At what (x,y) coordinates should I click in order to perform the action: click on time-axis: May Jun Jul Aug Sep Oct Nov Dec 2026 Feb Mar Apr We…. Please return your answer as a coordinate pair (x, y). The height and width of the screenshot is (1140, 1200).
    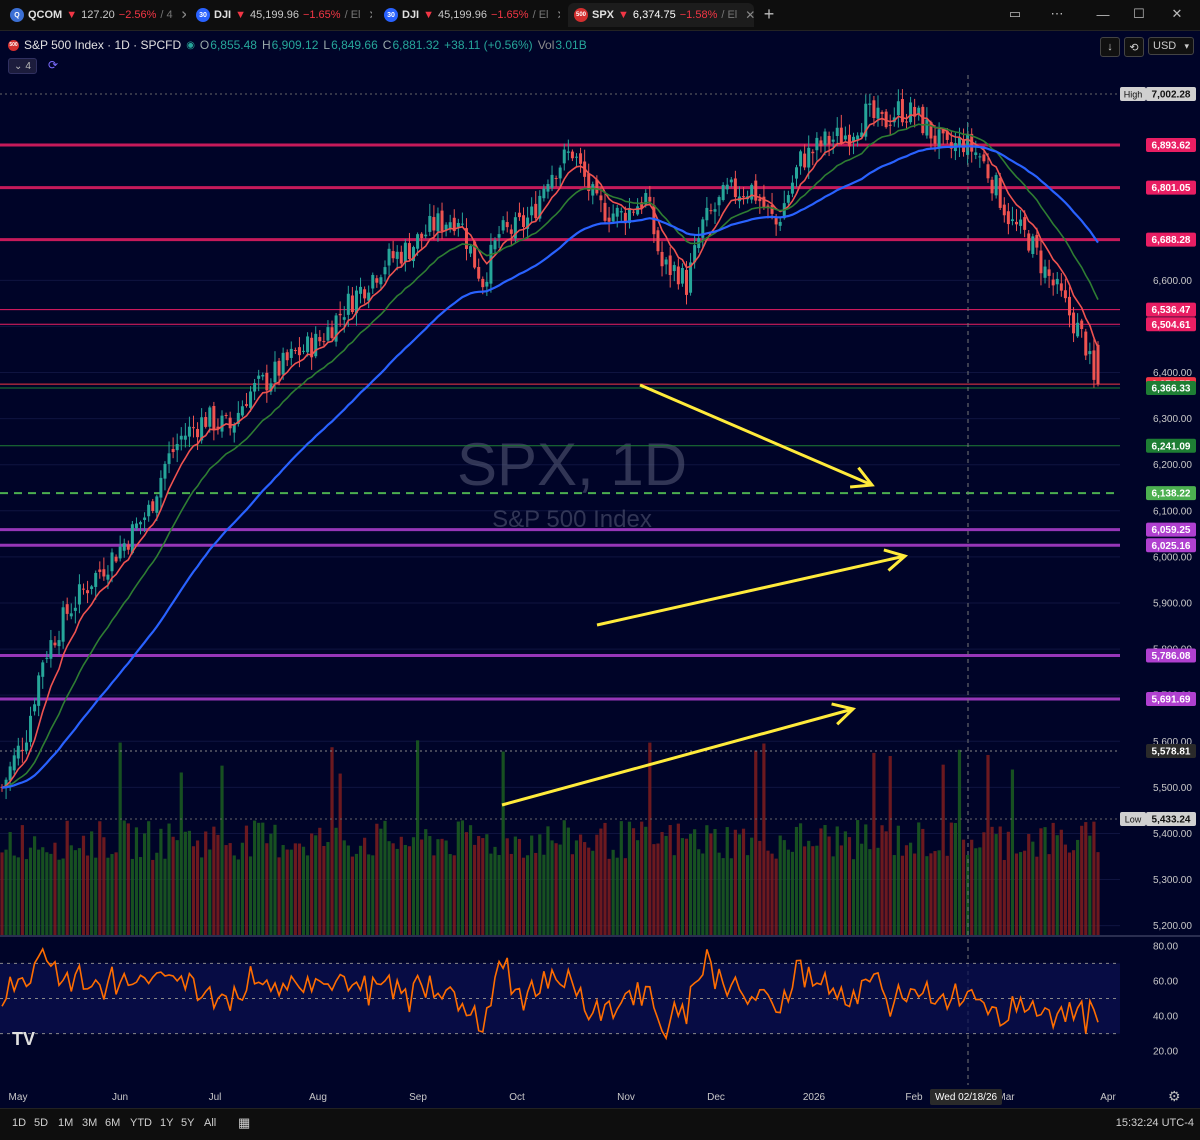
    Looking at the image, I should click on (600, 1096).